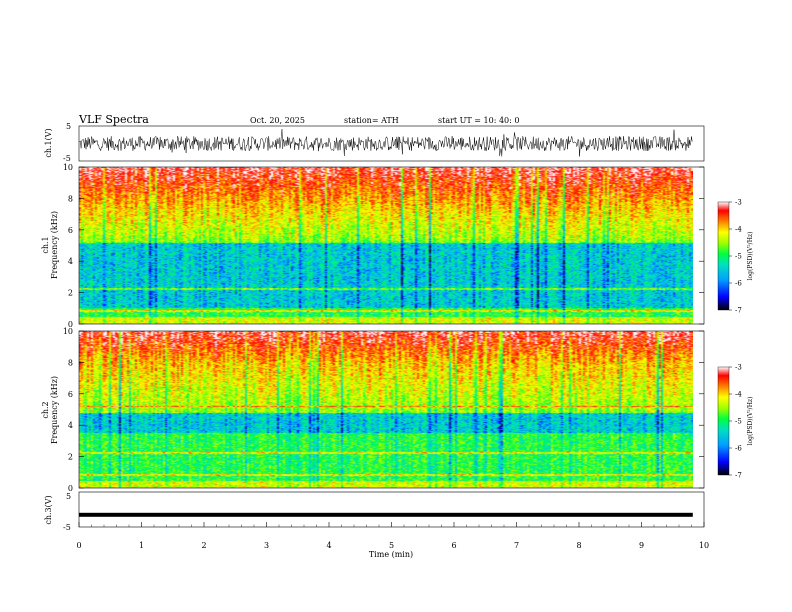  What do you see at coordinates (68, 126) in the screenshot?
I see `ch1-waveform-ytick-top: 5` at bounding box center [68, 126].